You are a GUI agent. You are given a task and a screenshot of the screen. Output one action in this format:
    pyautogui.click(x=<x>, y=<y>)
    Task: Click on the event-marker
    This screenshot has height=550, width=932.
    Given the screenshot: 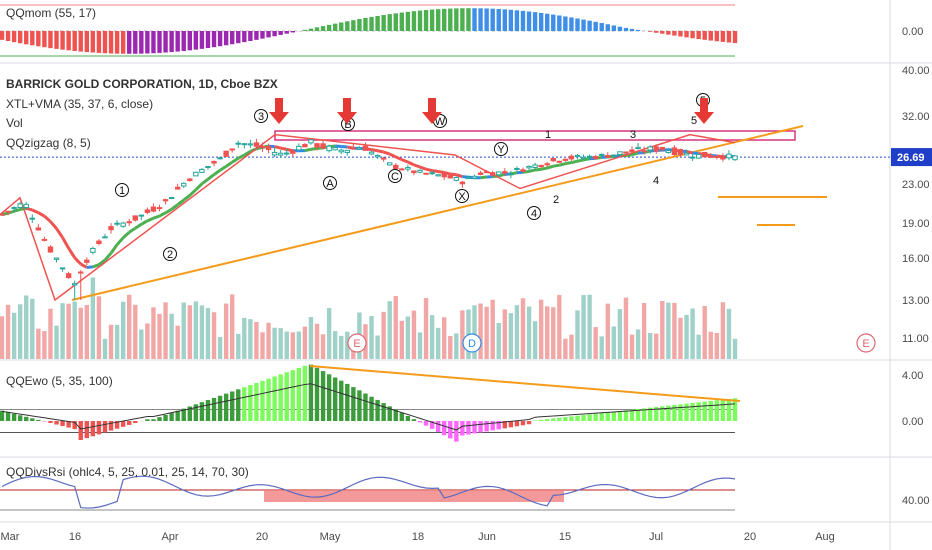 What is the action you would take?
    pyautogui.click(x=472, y=343)
    